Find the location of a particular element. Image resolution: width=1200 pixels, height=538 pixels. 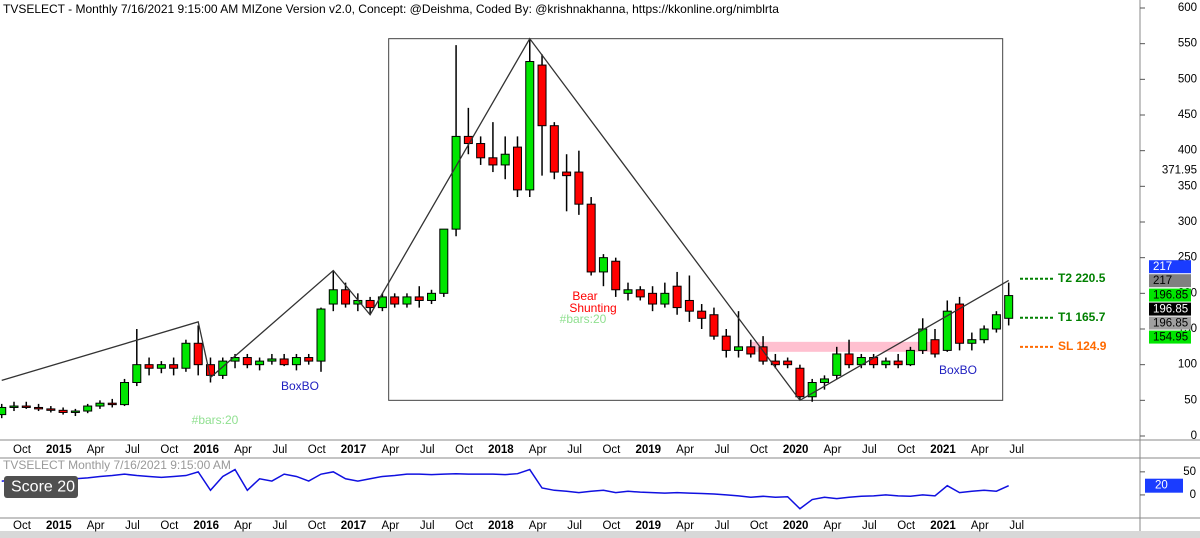

y-tick-label: 450 is located at coordinates (1187, 115).